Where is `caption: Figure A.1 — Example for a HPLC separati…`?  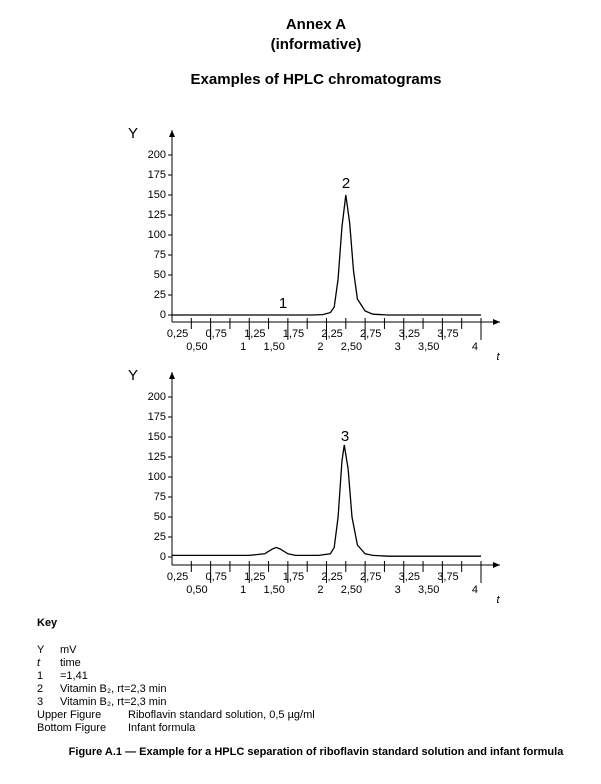
caption: Figure A.1 — Example for a HPLC separati… is located at coordinates (316, 752).